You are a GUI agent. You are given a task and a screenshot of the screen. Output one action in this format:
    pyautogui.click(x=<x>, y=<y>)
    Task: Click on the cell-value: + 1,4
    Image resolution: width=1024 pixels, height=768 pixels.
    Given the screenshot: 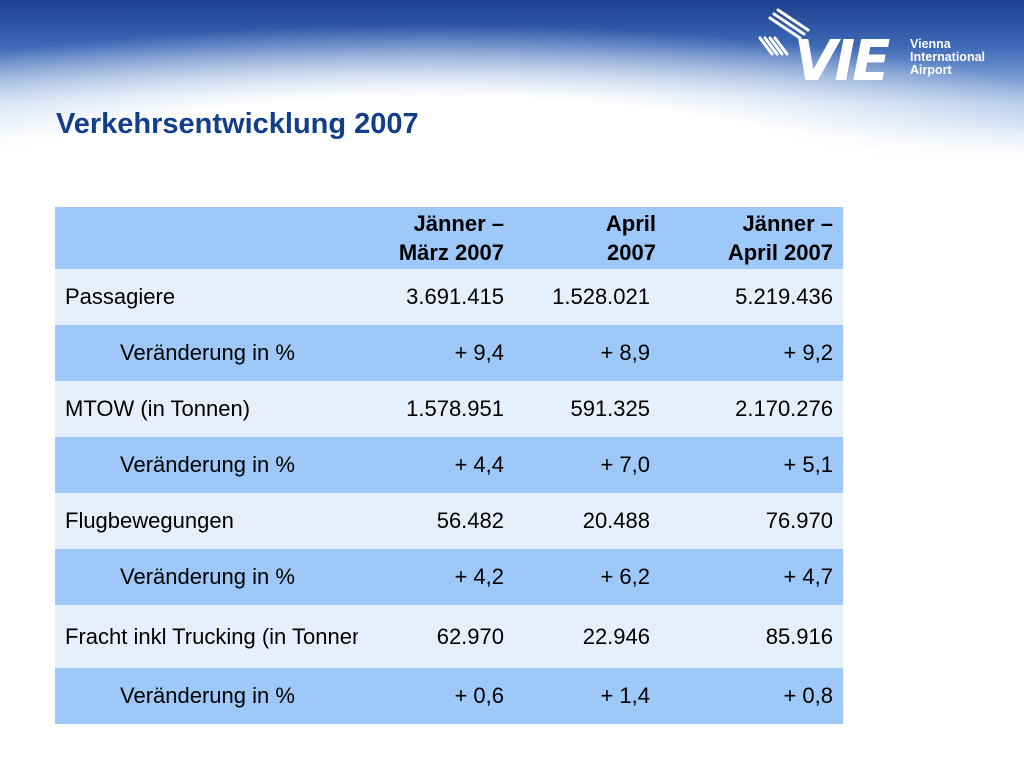 What is the action you would take?
    pyautogui.click(x=625, y=695)
    